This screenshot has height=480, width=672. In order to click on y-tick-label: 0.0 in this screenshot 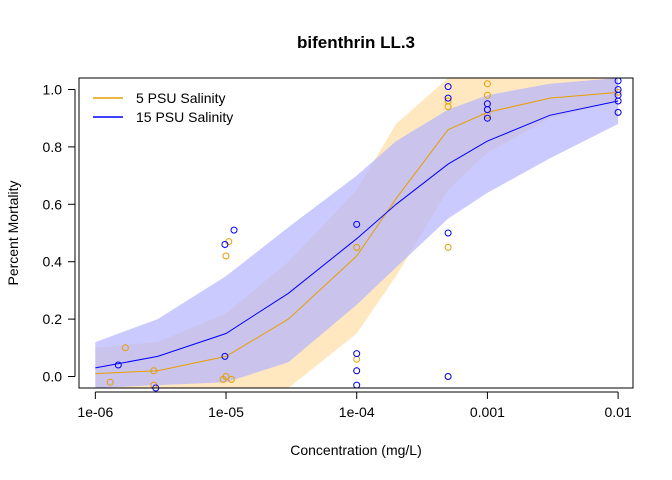, I will do `click(53, 377)`.